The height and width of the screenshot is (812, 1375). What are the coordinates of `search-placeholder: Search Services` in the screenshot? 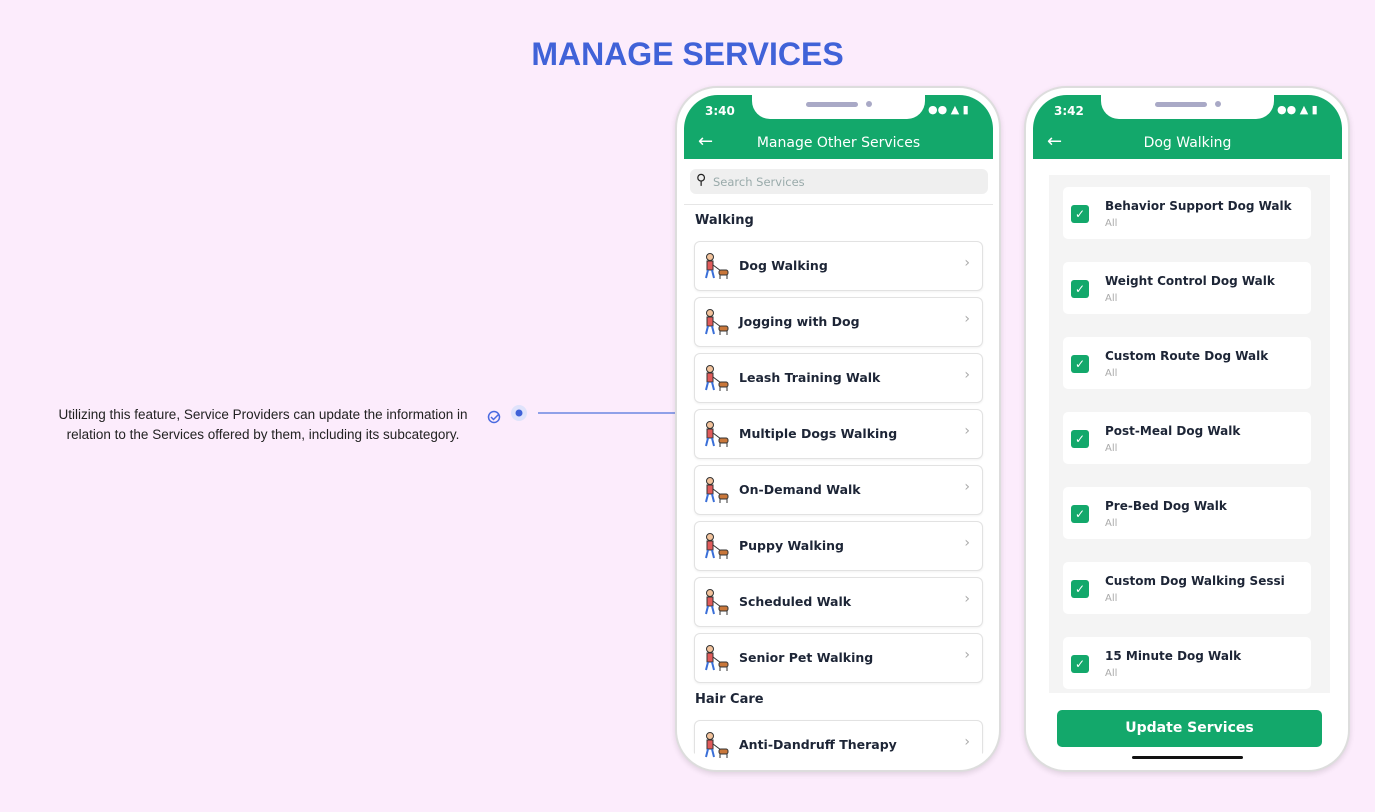 It's located at (759, 182).